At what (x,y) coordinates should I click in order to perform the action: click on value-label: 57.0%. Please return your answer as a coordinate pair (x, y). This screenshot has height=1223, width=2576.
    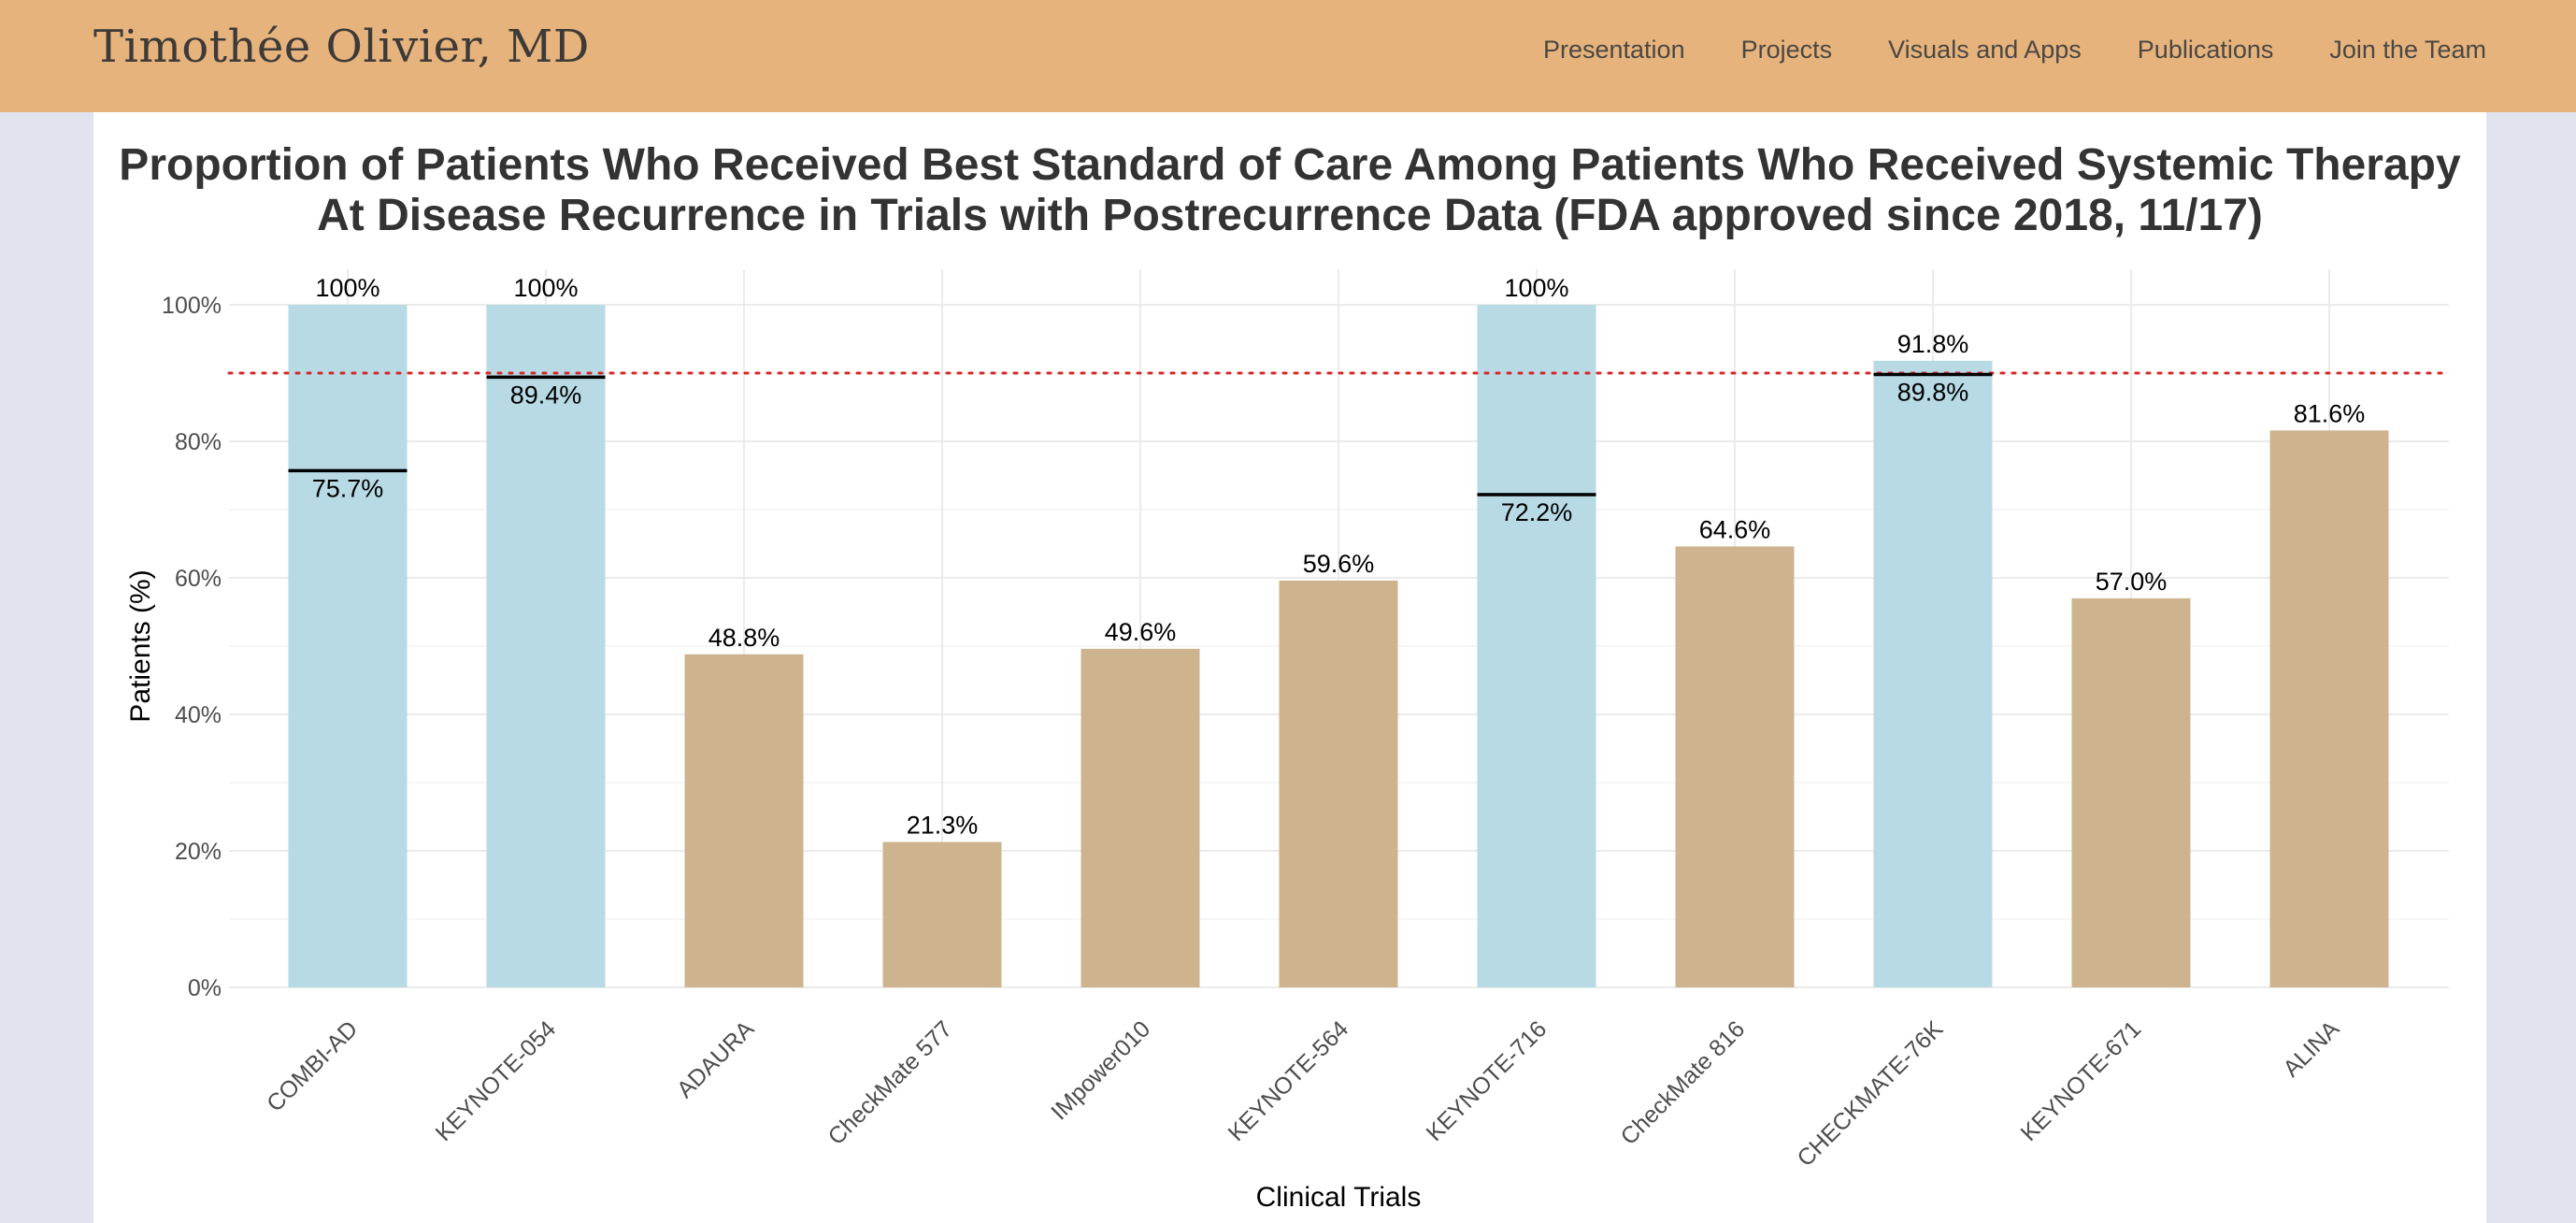
    Looking at the image, I should click on (2132, 582).